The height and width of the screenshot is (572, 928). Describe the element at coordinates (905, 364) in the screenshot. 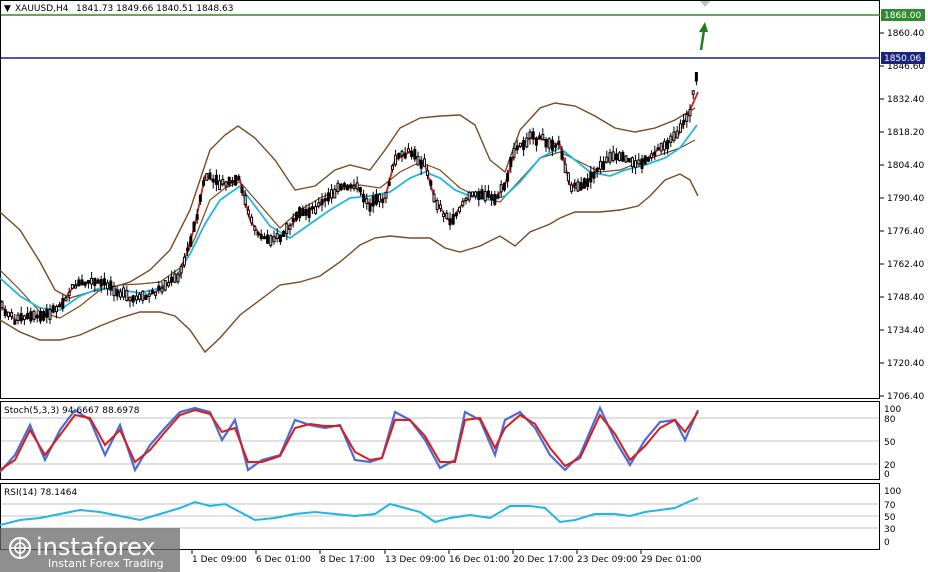

I see `price-tick-label: 1720.40` at that location.